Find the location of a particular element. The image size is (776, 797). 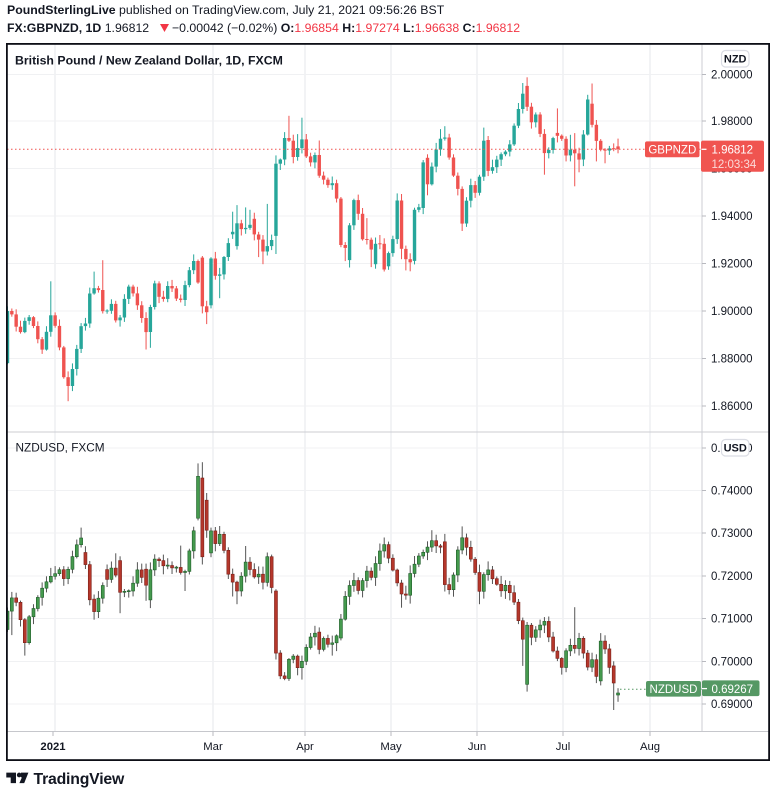

svg-text: Aug is located at coordinates (650, 747).